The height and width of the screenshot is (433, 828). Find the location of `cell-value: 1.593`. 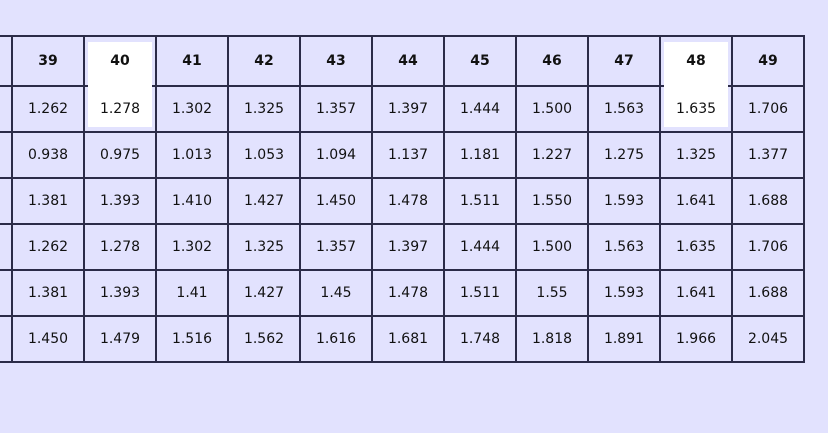

cell-value: 1.593 is located at coordinates (624, 201).